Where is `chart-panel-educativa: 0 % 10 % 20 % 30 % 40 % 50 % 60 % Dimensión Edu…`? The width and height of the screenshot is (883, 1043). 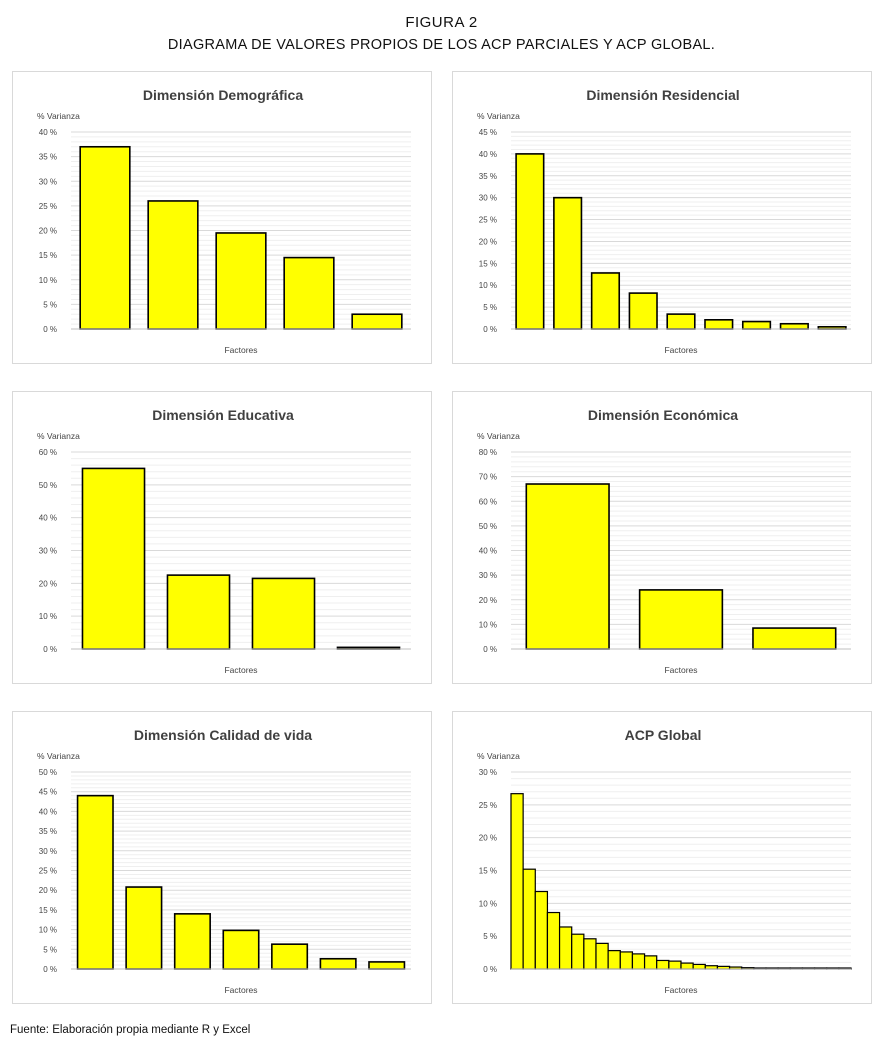
chart-panel-educativa: 0 % 10 % 20 % 30 % 40 % 50 % 60 % Dimensión Edu… is located at coordinates (222, 537).